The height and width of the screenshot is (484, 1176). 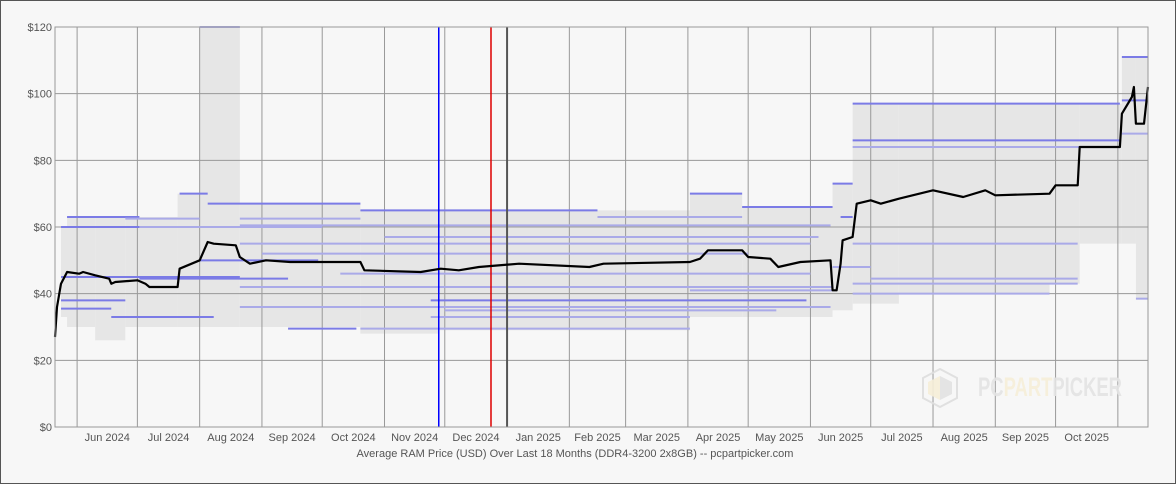 What do you see at coordinates (1086, 438) in the screenshot?
I see `x-tick-label: Oct 2025` at bounding box center [1086, 438].